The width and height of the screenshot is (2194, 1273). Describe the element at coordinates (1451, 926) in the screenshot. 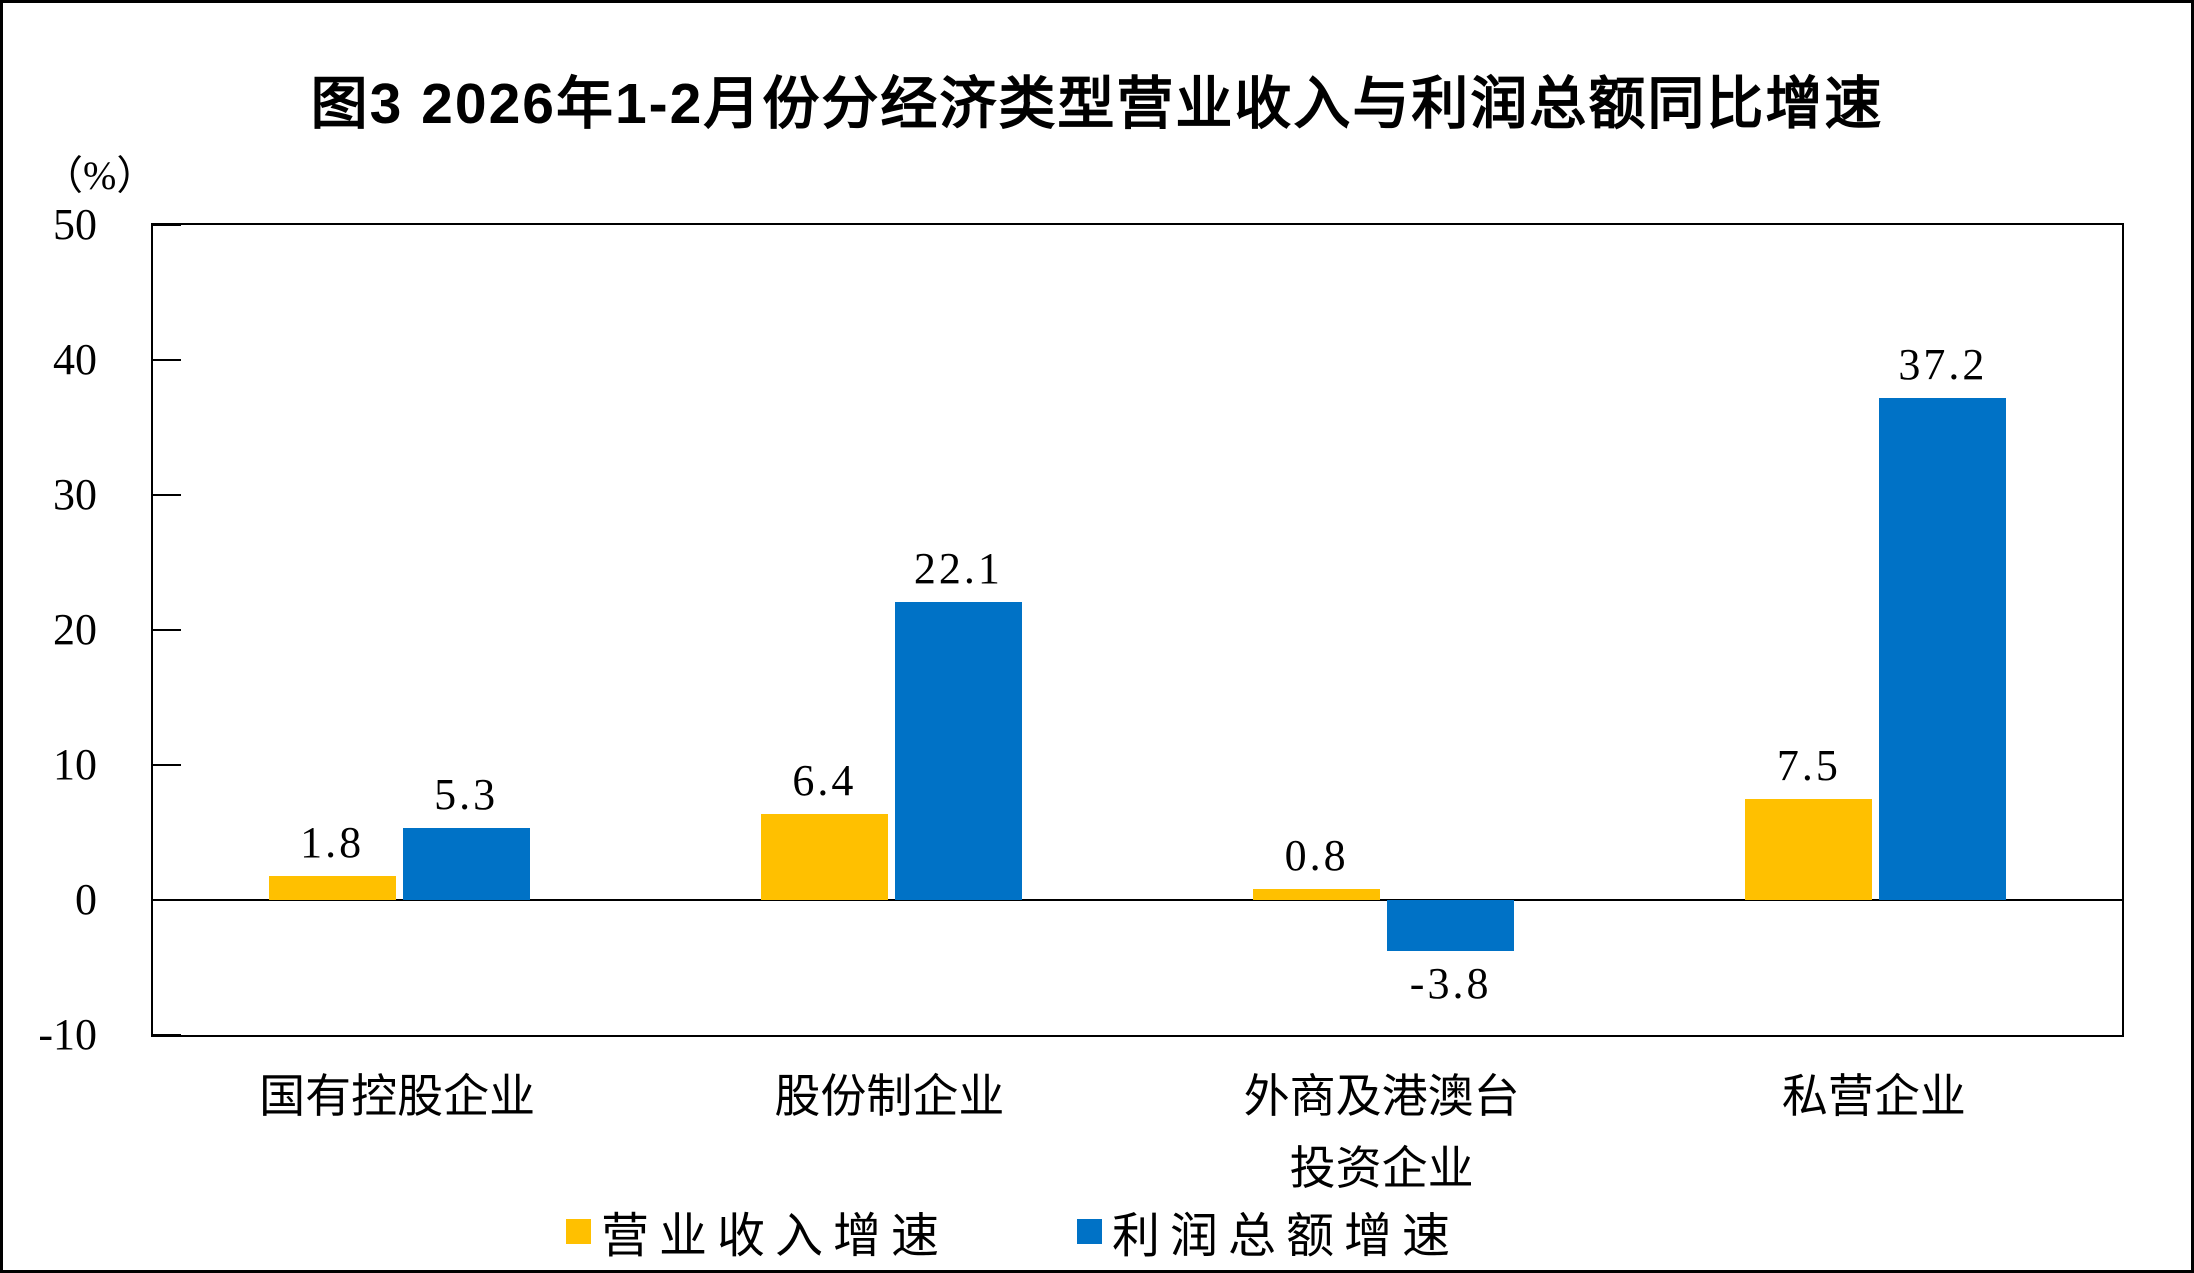

I see `bar-s1-c2` at that location.